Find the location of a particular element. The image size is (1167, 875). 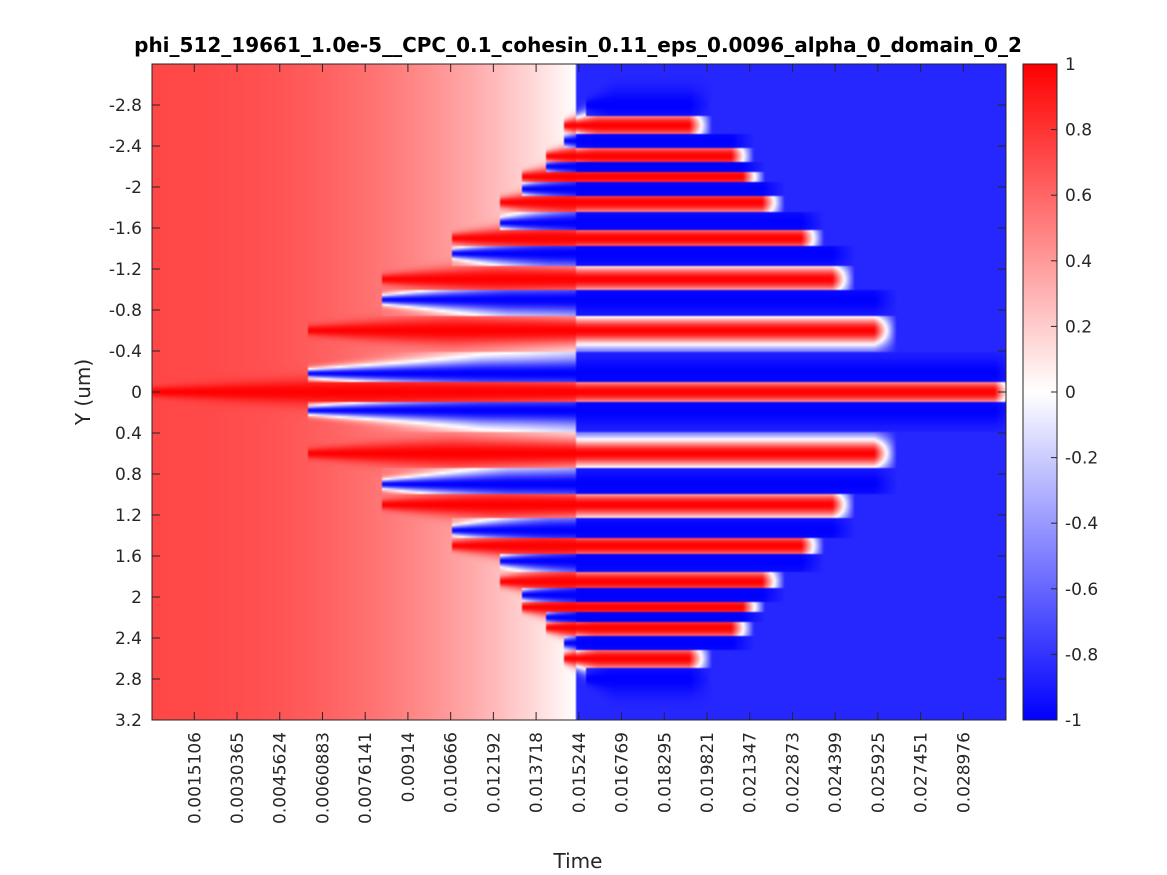

x-tick-label: 0.0076141 is located at coordinates (366, 778).